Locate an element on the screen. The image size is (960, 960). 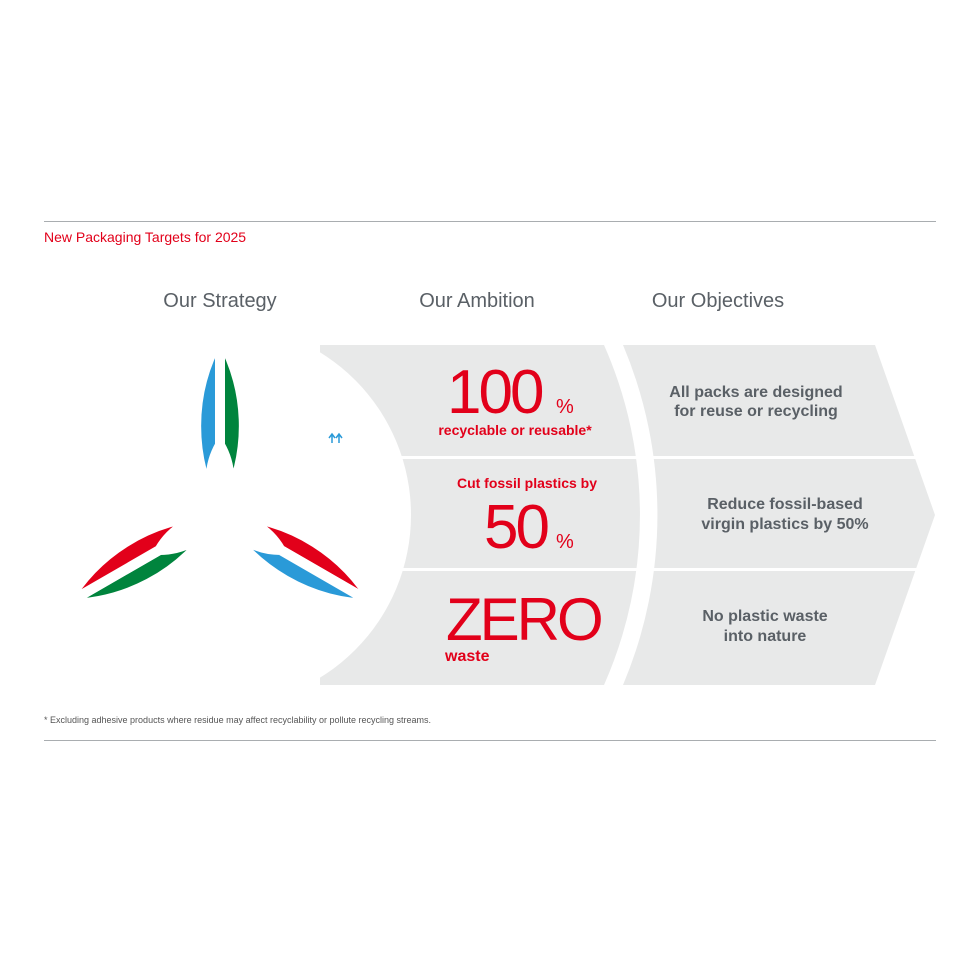
ambition-zero: ZERO is located at coordinates (523, 619).